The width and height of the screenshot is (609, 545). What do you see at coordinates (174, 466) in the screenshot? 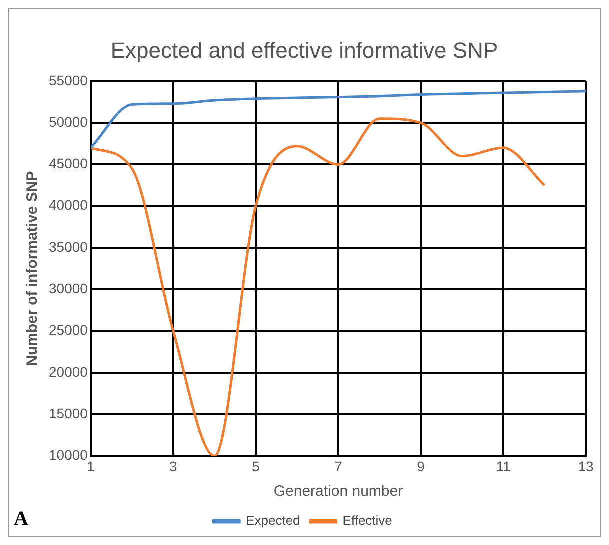
I see `x-tick-label: 3` at bounding box center [174, 466].